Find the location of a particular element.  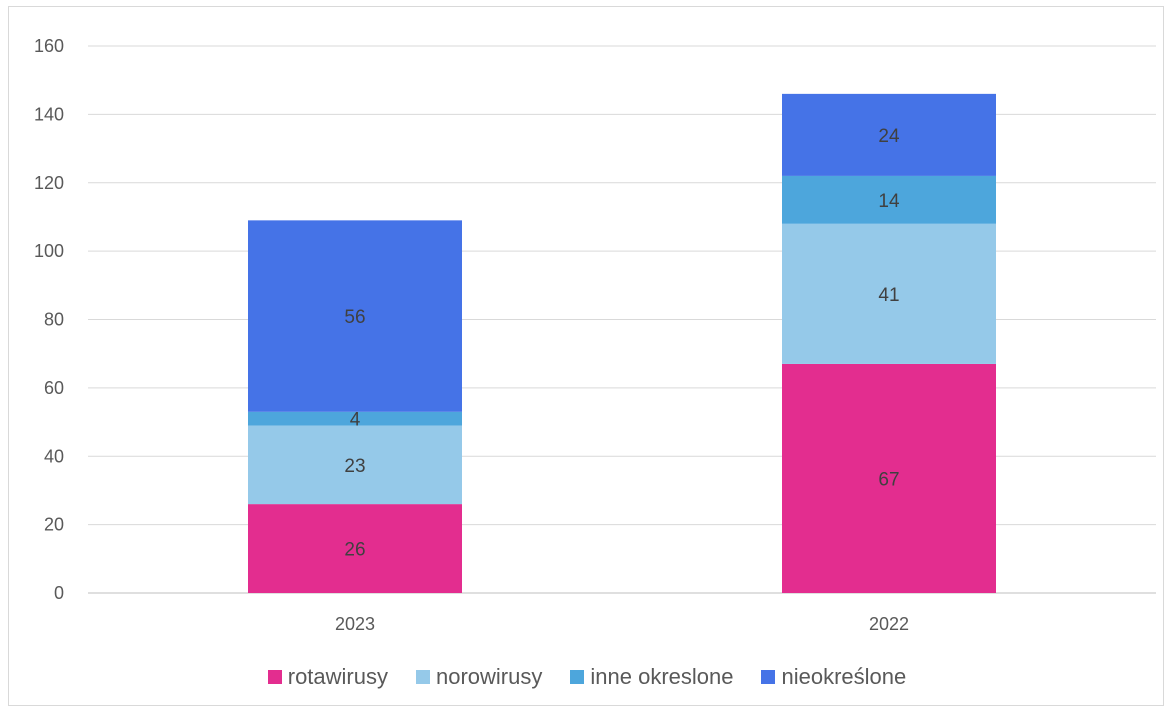

x-tick-label: 2023 is located at coordinates (355, 624).